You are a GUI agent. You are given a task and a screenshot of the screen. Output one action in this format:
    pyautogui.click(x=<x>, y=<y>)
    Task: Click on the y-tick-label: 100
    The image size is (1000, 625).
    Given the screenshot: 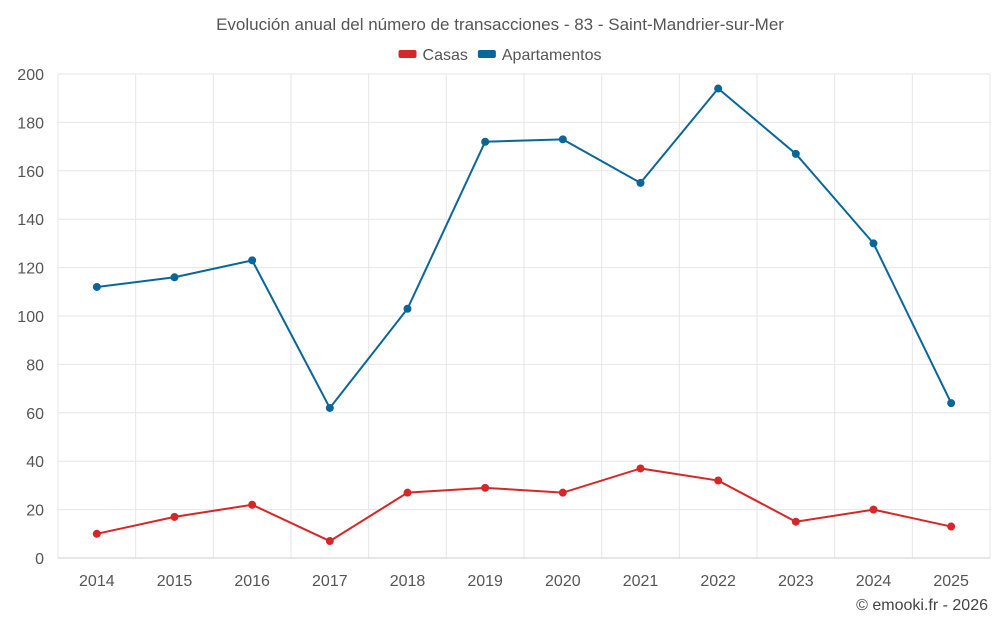 What is the action you would take?
    pyautogui.click(x=30, y=317)
    